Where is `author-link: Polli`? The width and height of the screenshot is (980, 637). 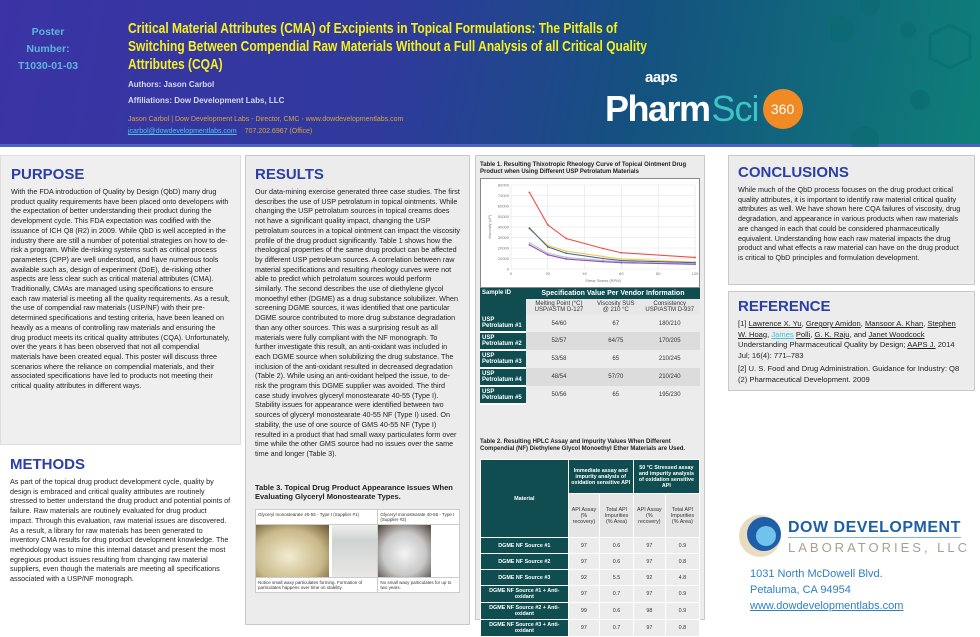 author-link: Polli is located at coordinates (803, 334).